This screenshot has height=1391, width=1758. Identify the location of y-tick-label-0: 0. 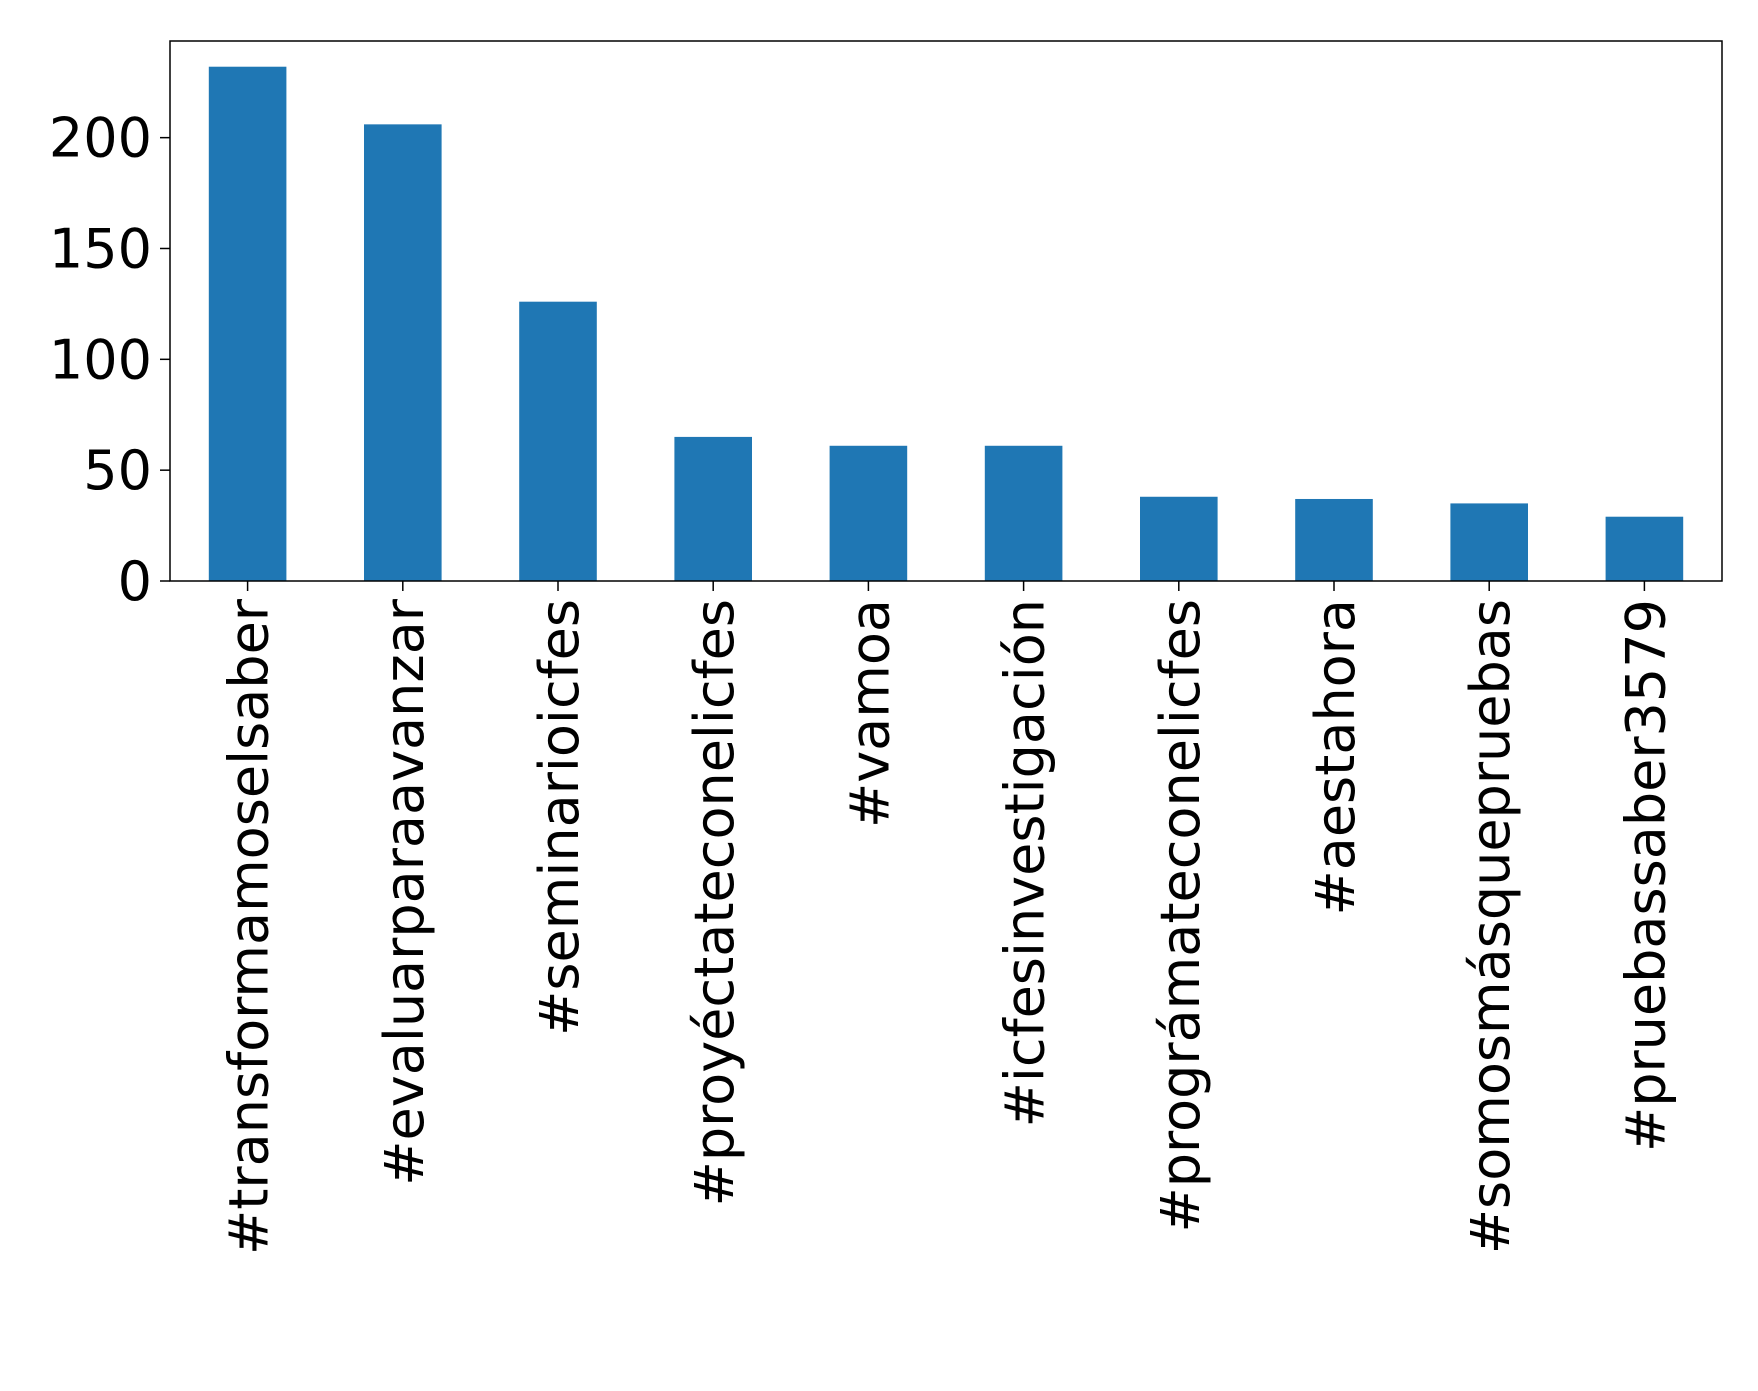
(135, 581).